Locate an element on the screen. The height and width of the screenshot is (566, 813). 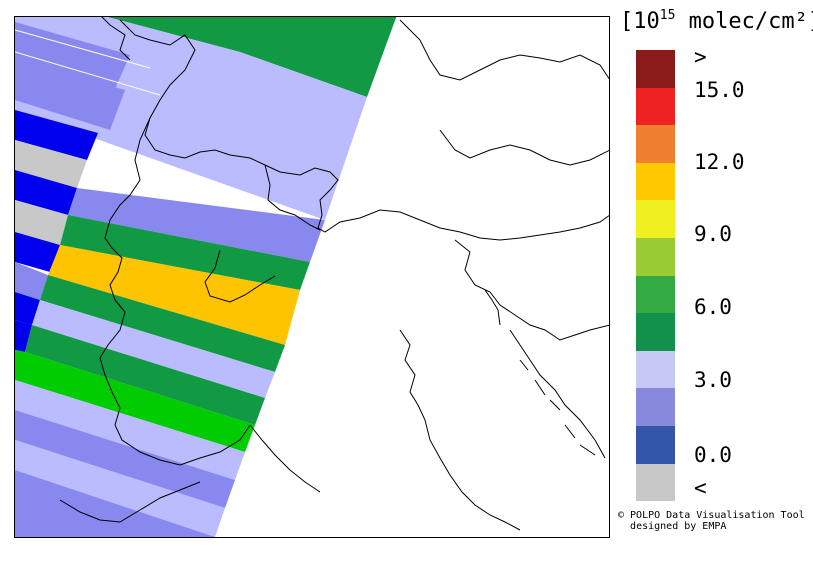
legend-title-units: molec/cm² is located at coordinates (741, 21).